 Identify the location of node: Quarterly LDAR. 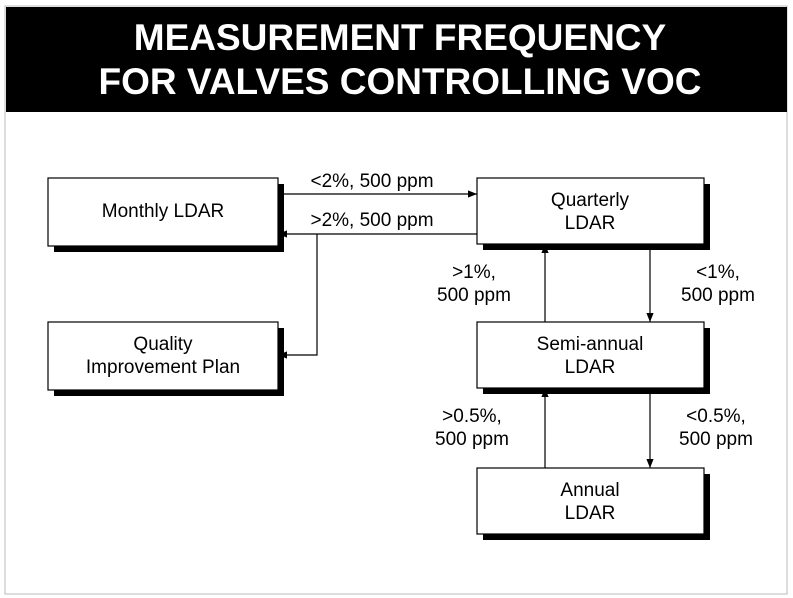
(593, 213).